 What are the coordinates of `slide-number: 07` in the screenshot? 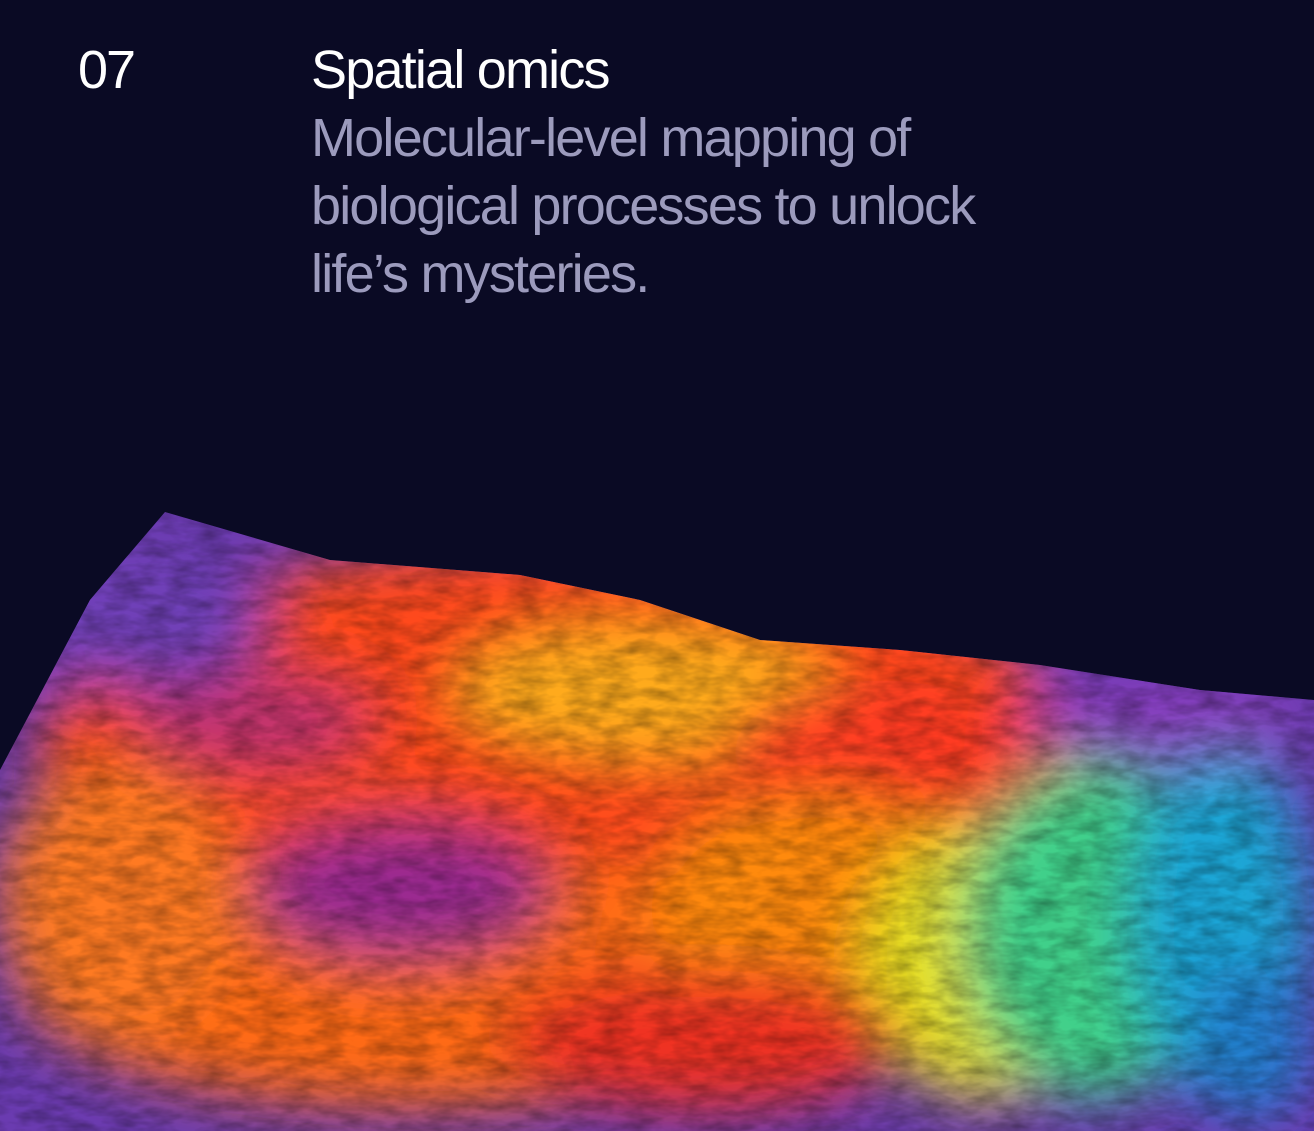 It's located at (107, 70).